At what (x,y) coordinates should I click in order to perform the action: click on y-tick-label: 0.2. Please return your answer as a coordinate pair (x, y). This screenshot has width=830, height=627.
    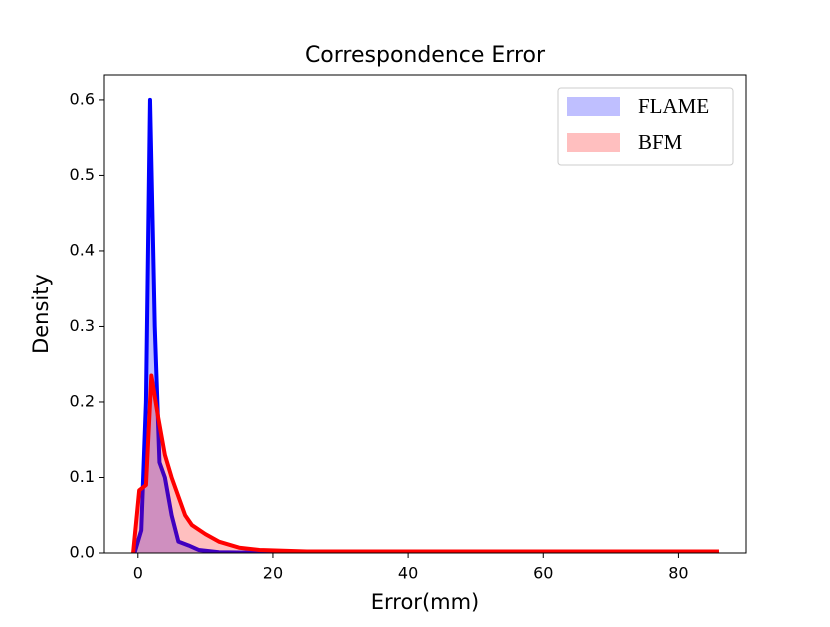
    Looking at the image, I should click on (82, 400).